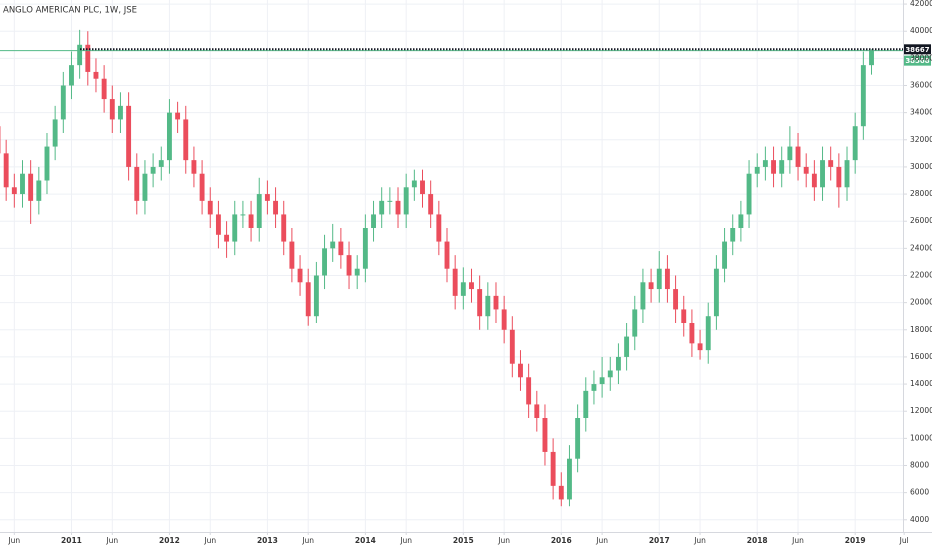 Image resolution: width=932 pixels, height=550 pixels. What do you see at coordinates (921, 85) in the screenshot?
I see `y-tick-label: 36000` at bounding box center [921, 85].